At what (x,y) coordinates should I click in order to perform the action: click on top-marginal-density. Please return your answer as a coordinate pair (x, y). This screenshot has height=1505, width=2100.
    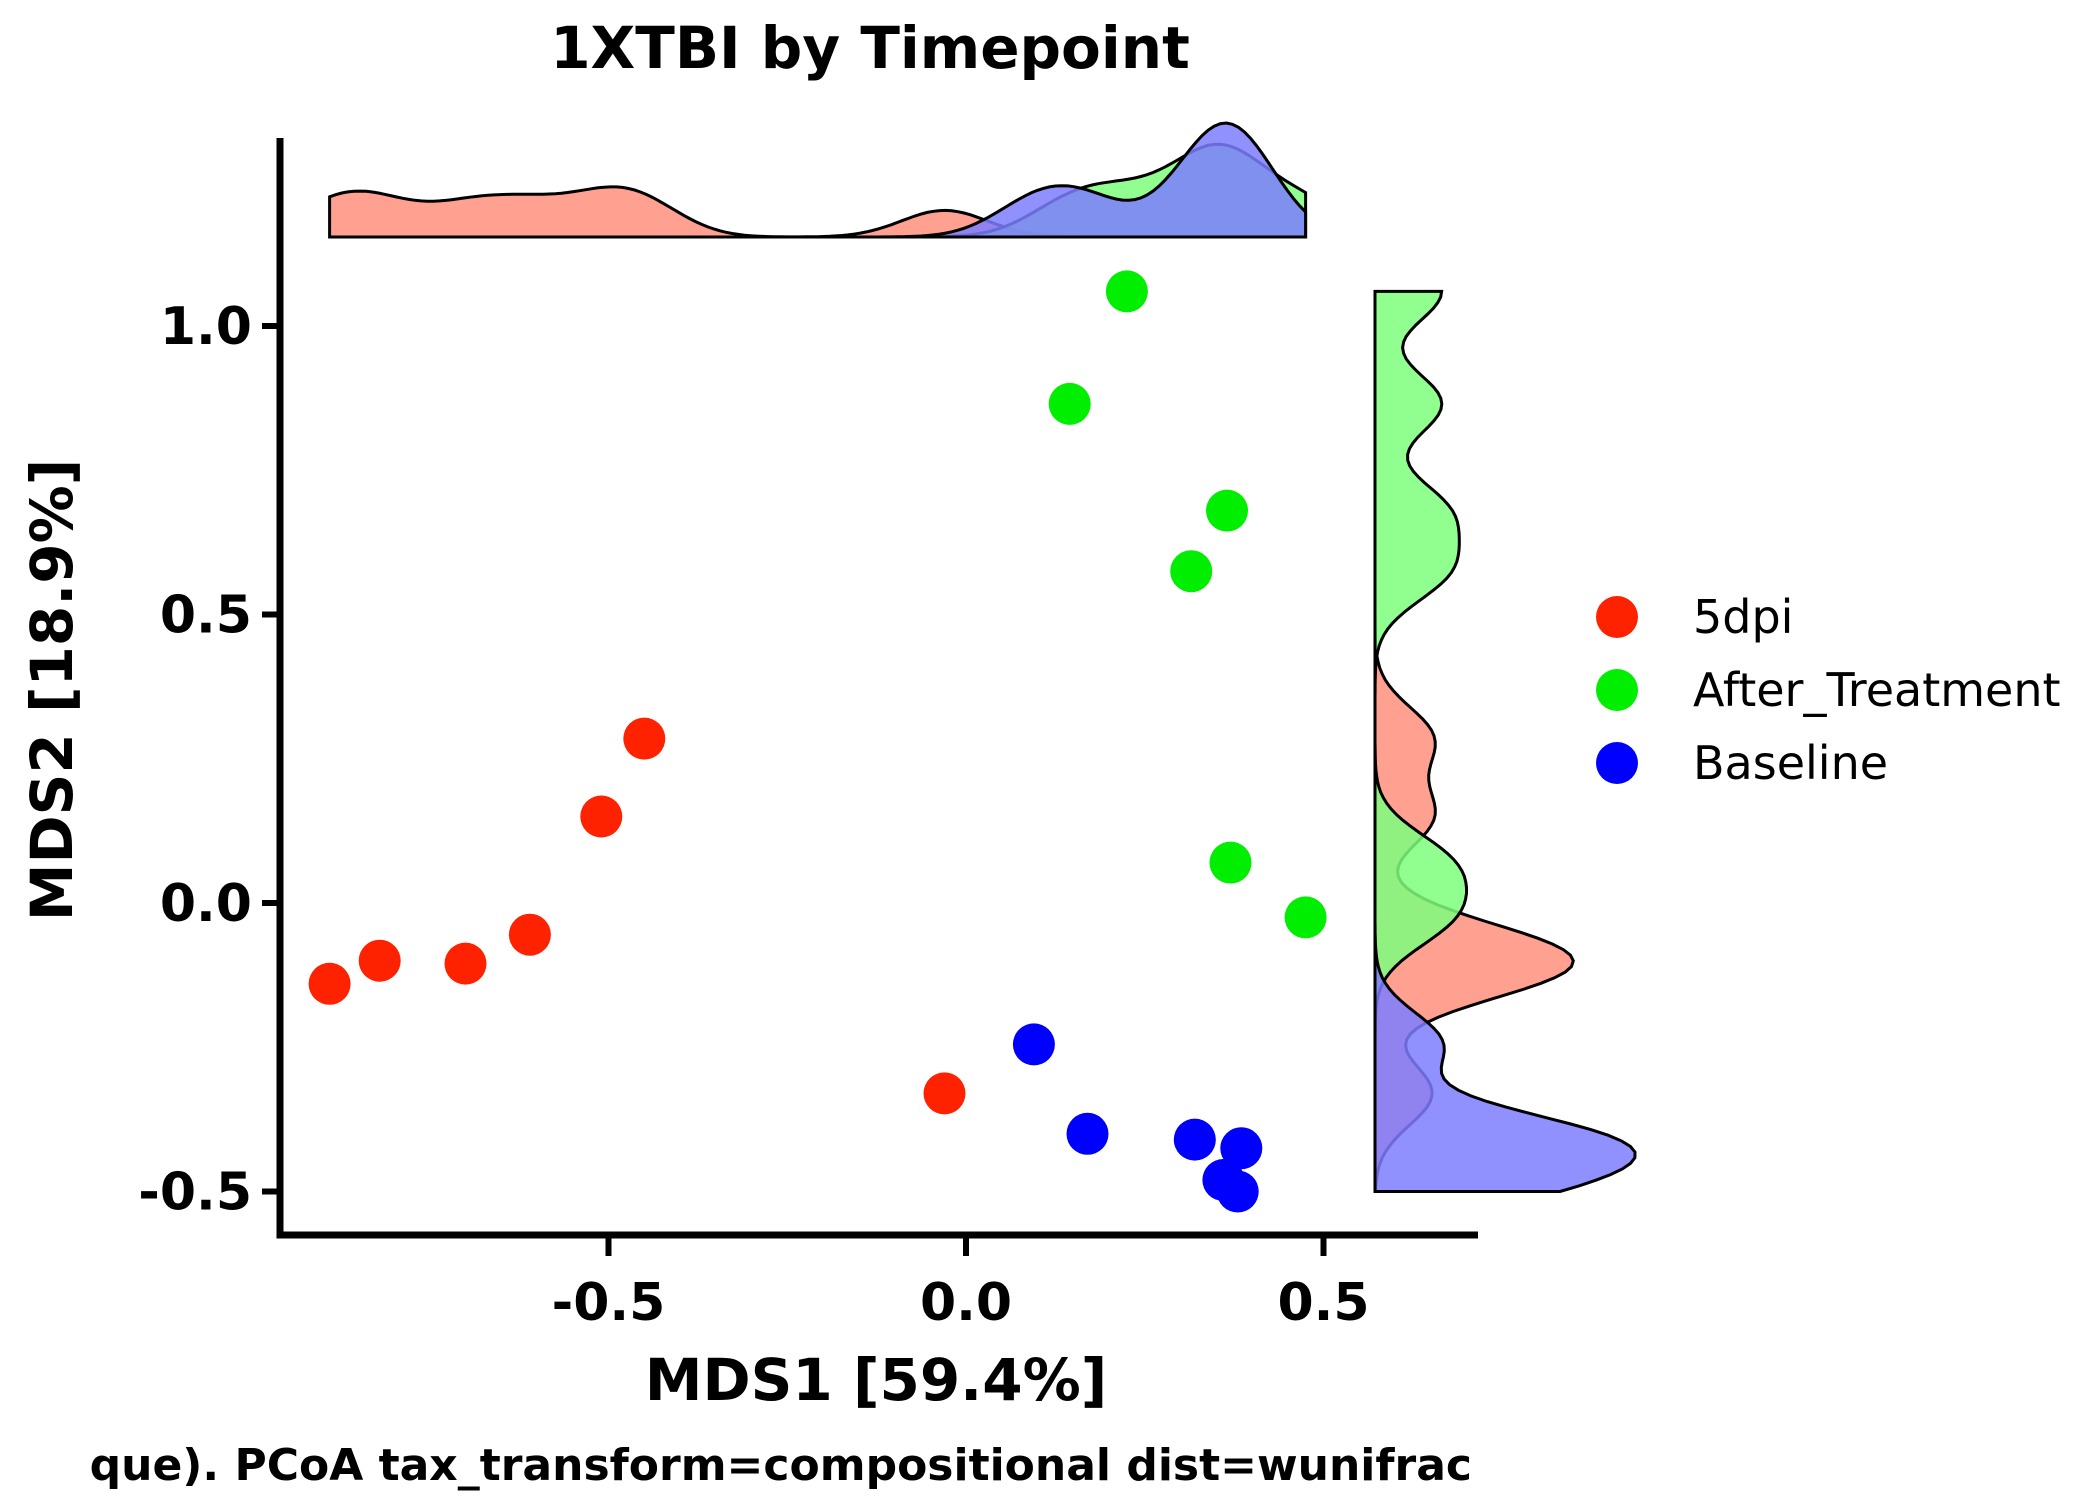
    Looking at the image, I should click on (818, 180).